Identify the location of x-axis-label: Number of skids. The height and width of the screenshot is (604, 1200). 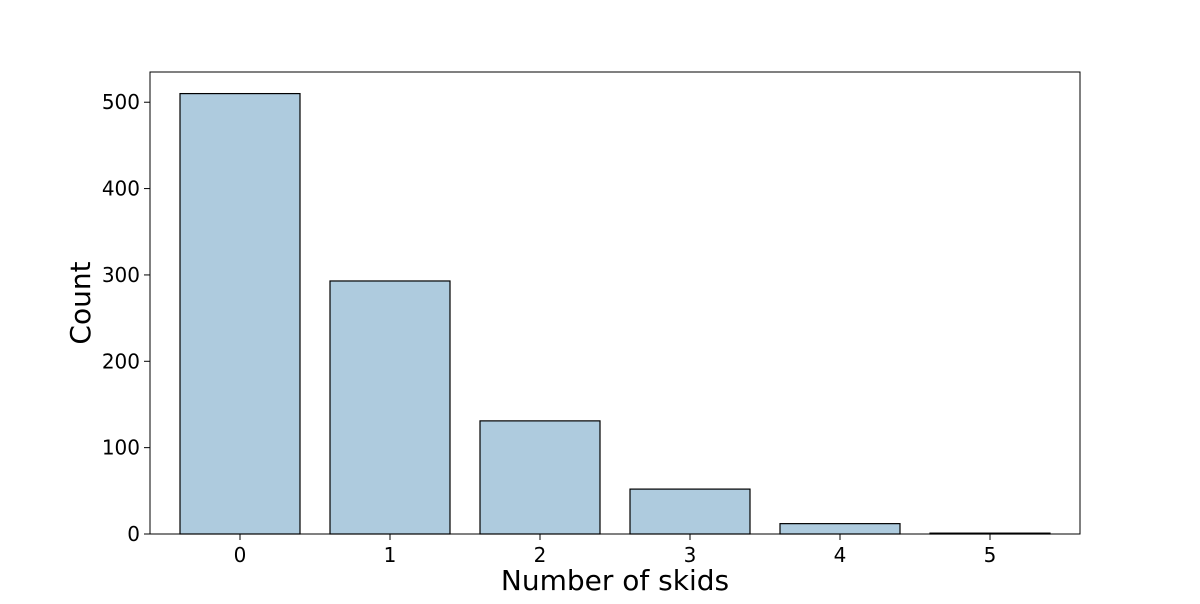
(615, 580).